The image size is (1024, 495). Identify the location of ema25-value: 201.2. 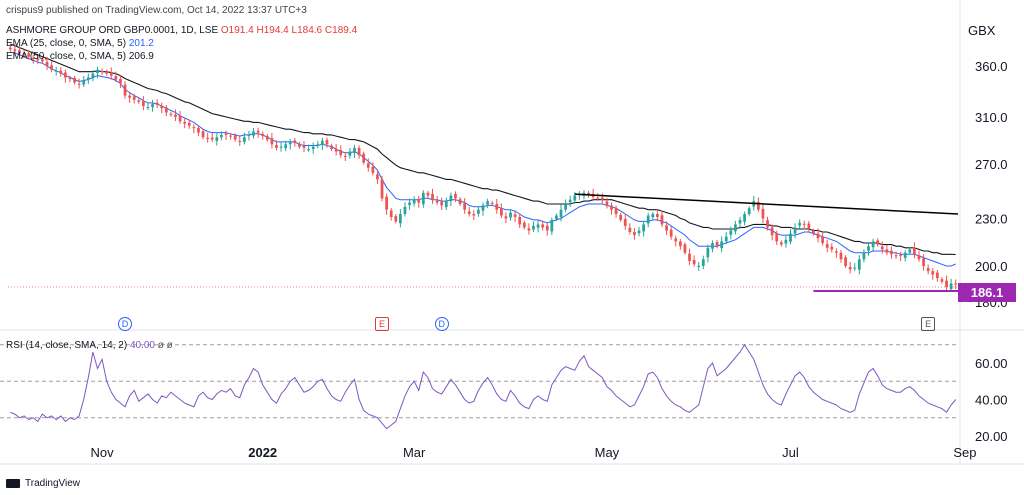
(141, 43).